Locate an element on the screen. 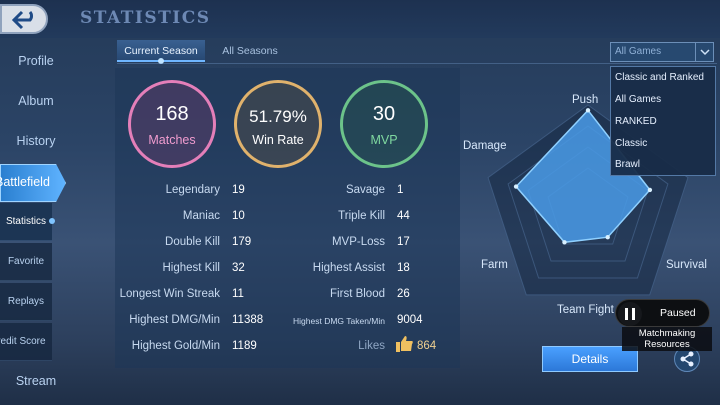 The image size is (720, 405). thumbs-up-icon is located at coordinates (404, 344).